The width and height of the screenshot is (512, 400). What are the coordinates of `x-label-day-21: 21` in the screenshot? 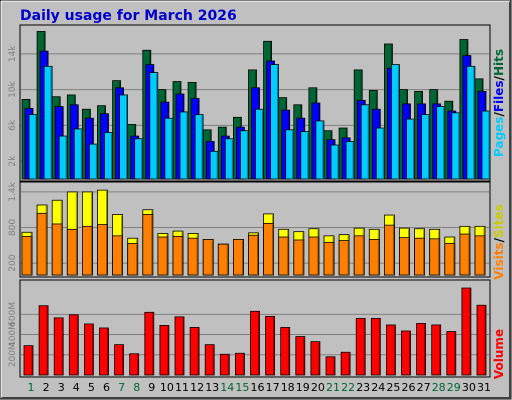 It's located at (333, 387).